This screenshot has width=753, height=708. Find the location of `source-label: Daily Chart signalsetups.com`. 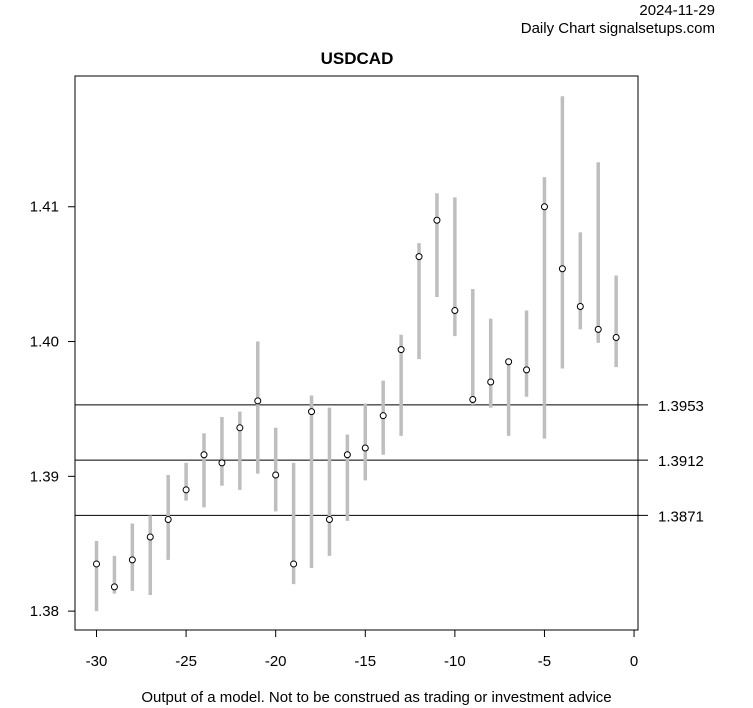

source-label: Daily Chart signalsetups.com is located at coordinates (617, 28).